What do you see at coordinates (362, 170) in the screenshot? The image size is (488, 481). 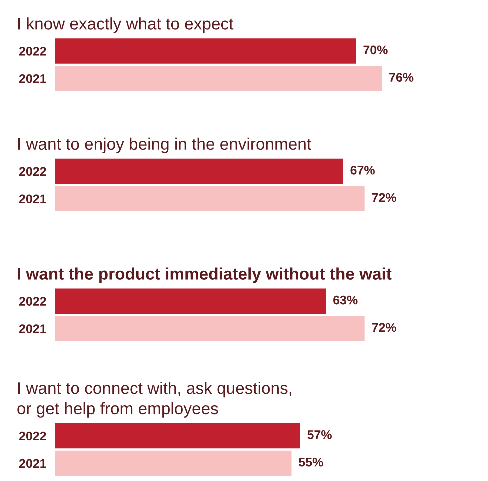 I see `data-label: 67%` at bounding box center [362, 170].